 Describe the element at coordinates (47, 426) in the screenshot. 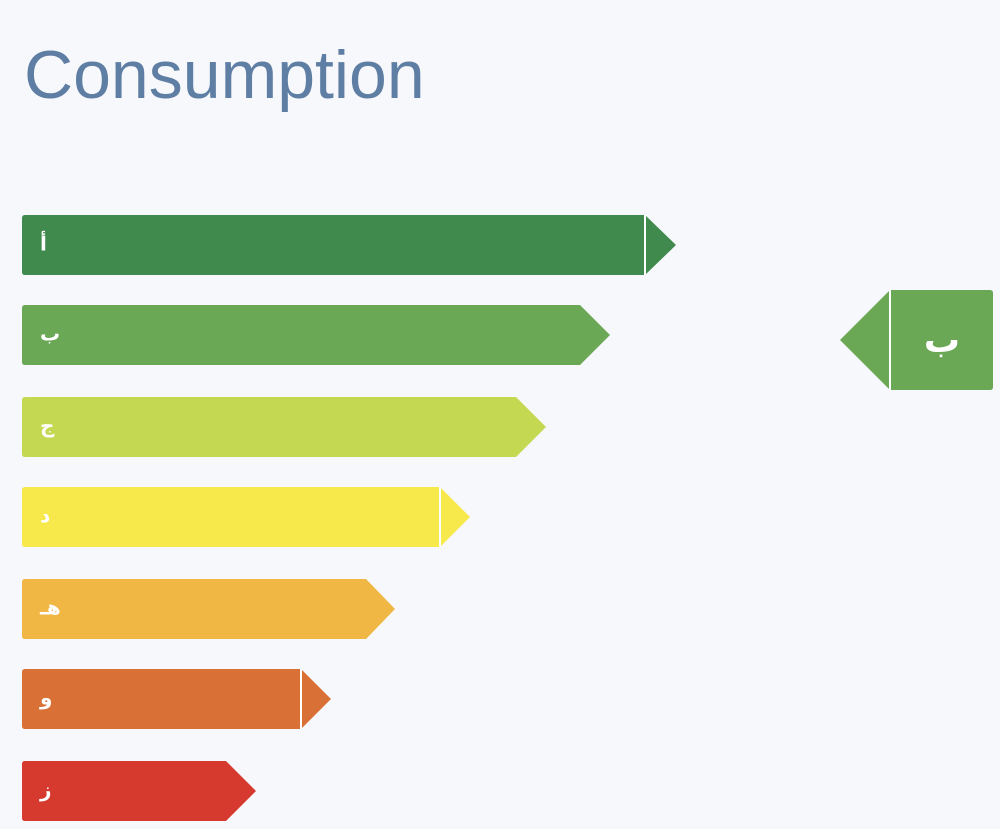

I see `rating-label: ج` at that location.